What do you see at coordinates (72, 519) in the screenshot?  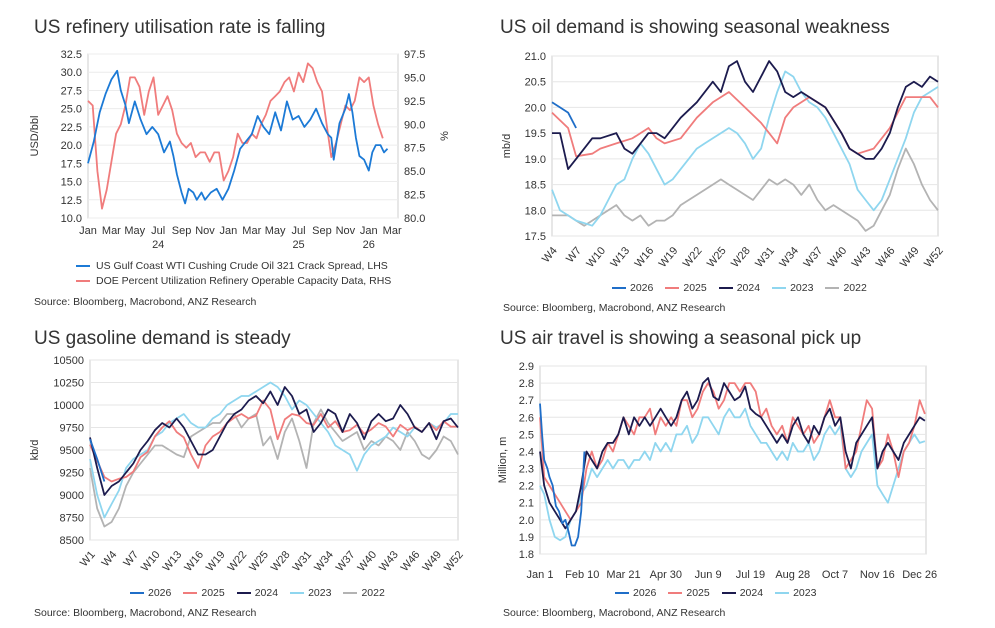 I see `y-tick-label: 8750` at bounding box center [72, 519].